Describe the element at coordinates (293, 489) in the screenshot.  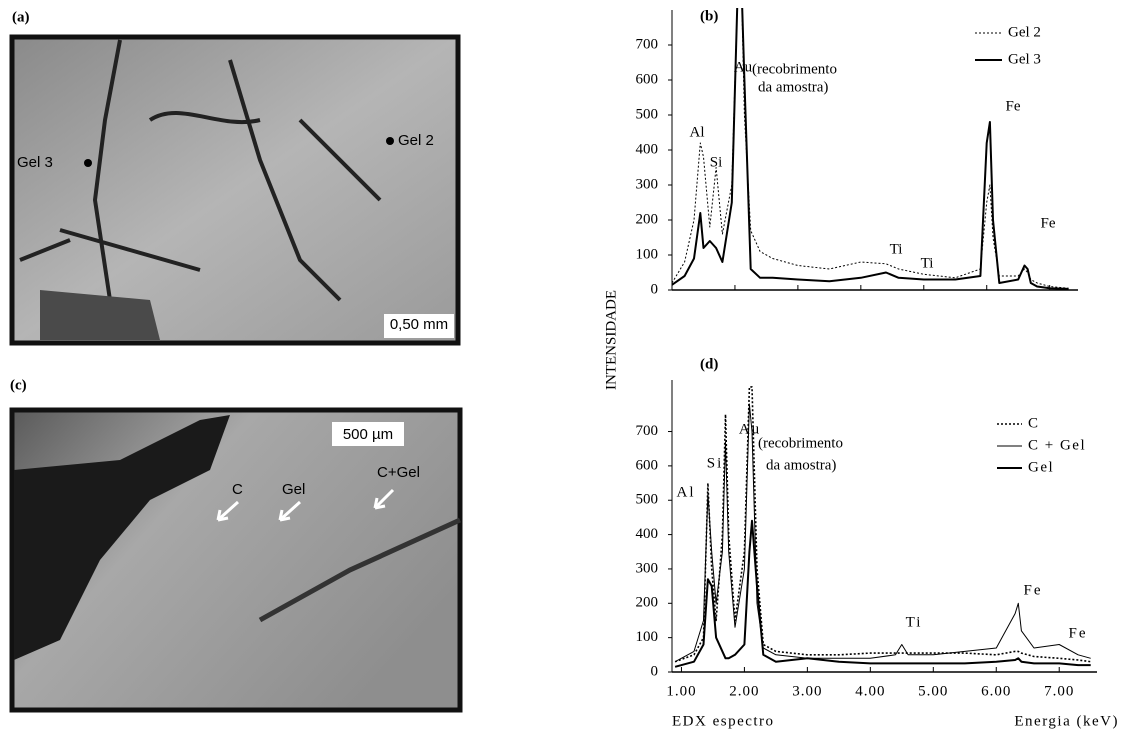
I see `image-mark: Gel` at that location.